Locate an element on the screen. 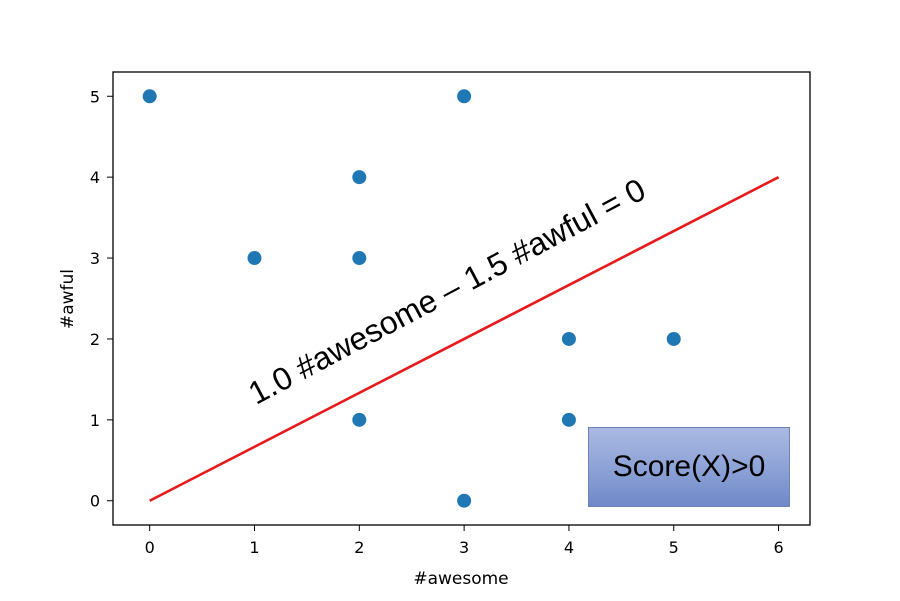  x-axis-label: #awesome is located at coordinates (460, 579).